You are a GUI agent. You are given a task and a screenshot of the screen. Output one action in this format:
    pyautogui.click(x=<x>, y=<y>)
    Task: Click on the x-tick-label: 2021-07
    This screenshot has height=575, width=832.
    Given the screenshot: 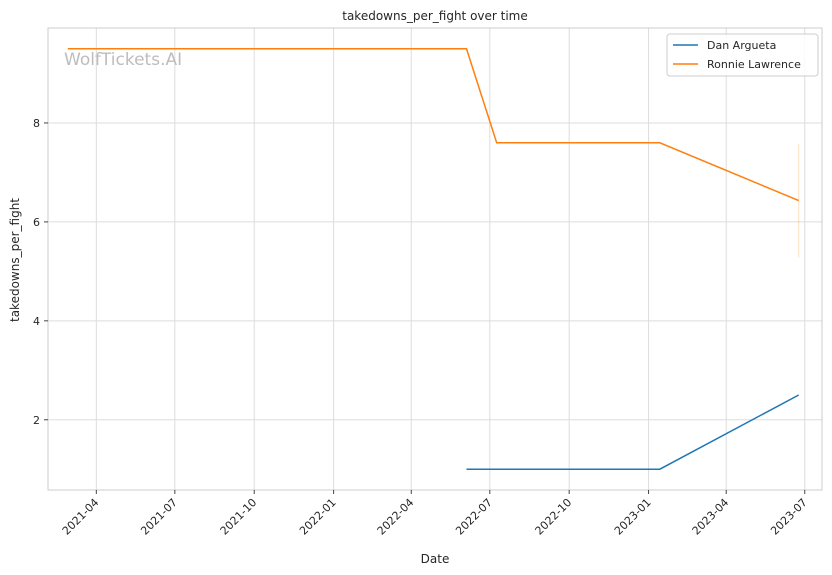 What is the action you would take?
    pyautogui.click(x=159, y=517)
    